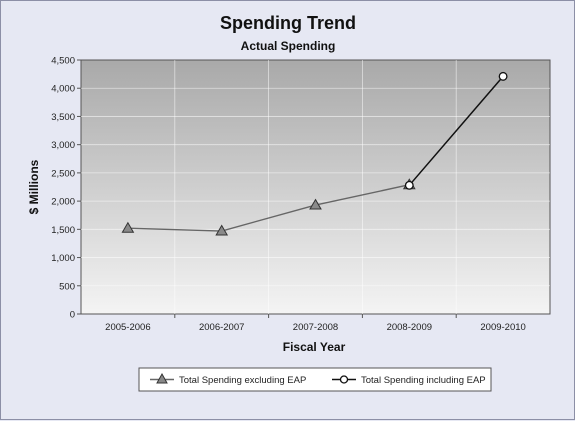  What do you see at coordinates (423, 380) in the screenshot?
I see `legend-label-including: Total Spending including EAP` at bounding box center [423, 380].